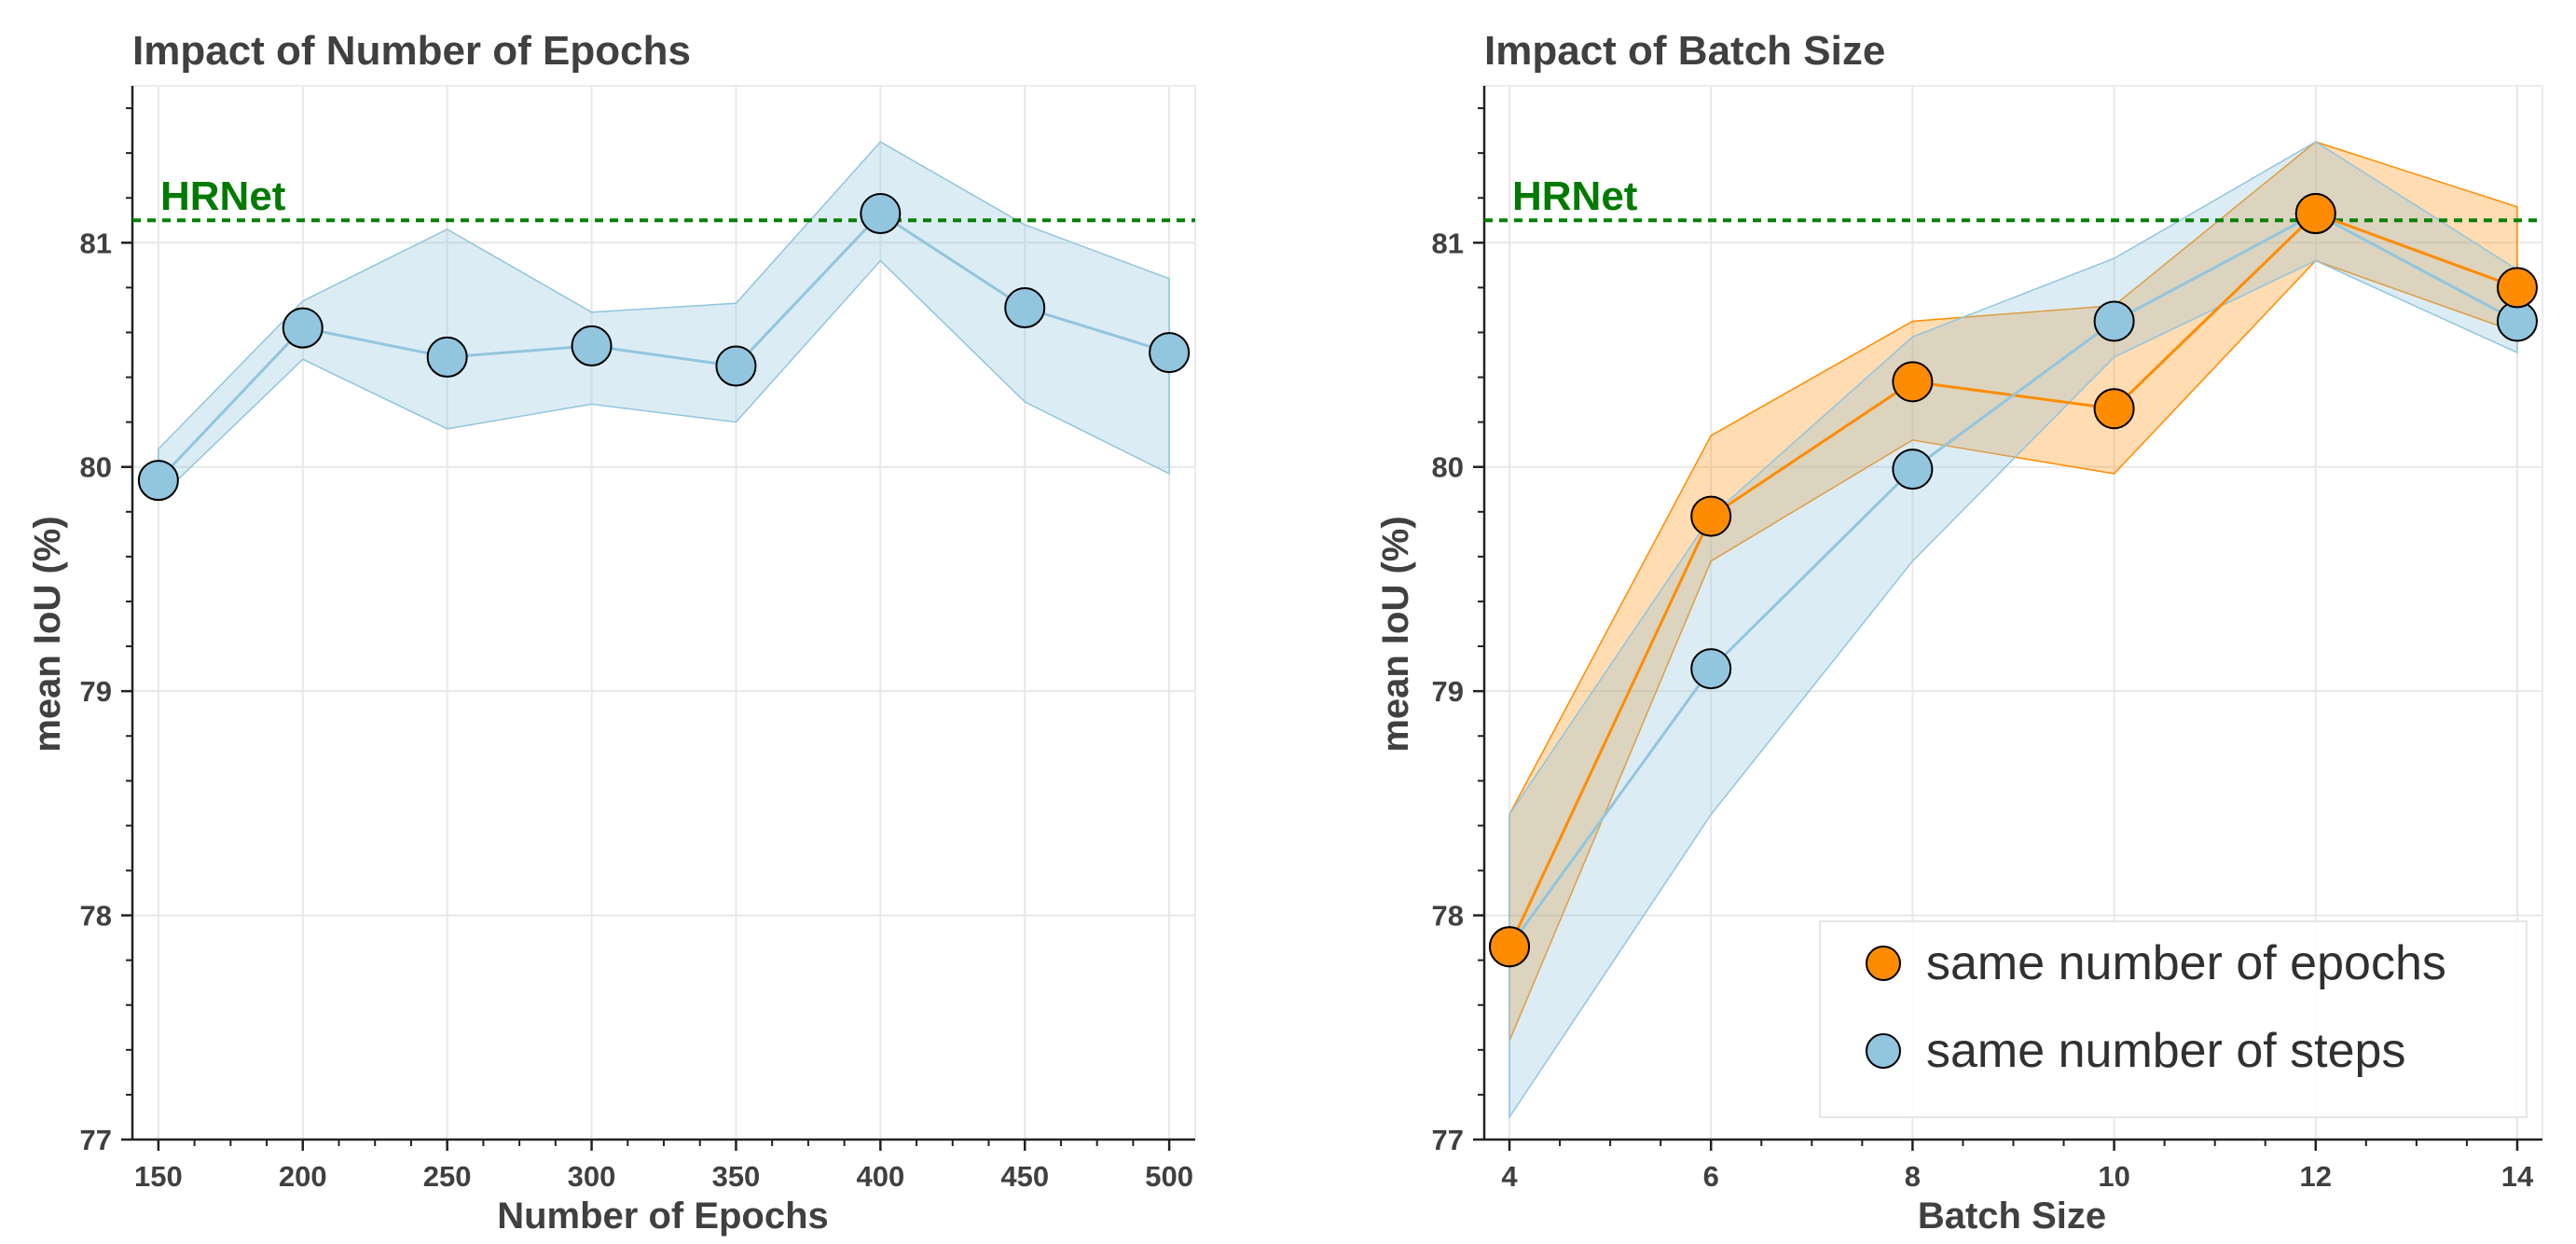 This screenshot has width=2576, height=1244. What do you see at coordinates (2165, 1051) in the screenshot?
I see `legend-label-steps: same number of steps` at bounding box center [2165, 1051].